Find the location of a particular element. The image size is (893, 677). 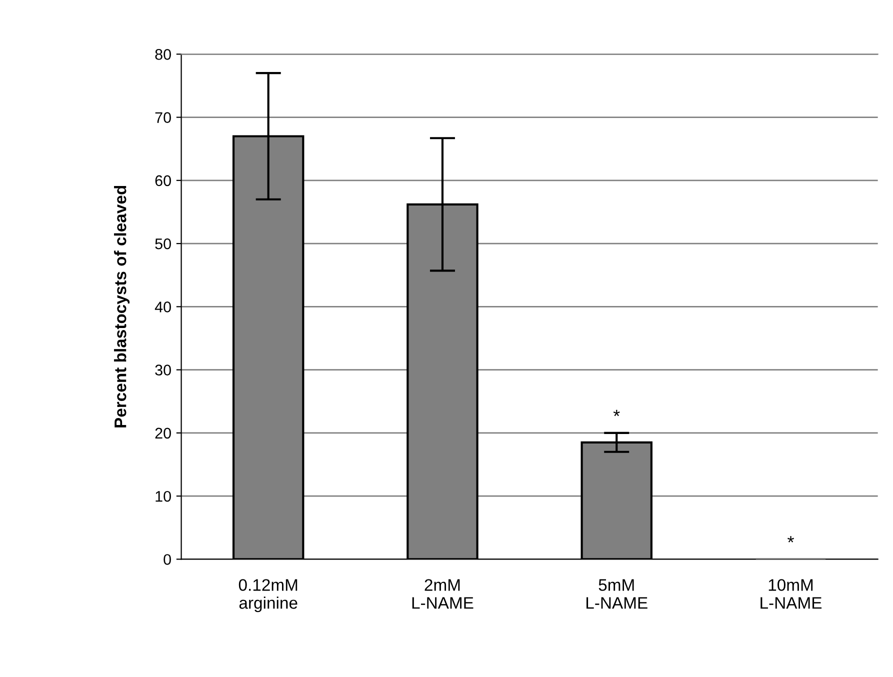

x-tick-label: 5mM L-NAME is located at coordinates (617, 594).